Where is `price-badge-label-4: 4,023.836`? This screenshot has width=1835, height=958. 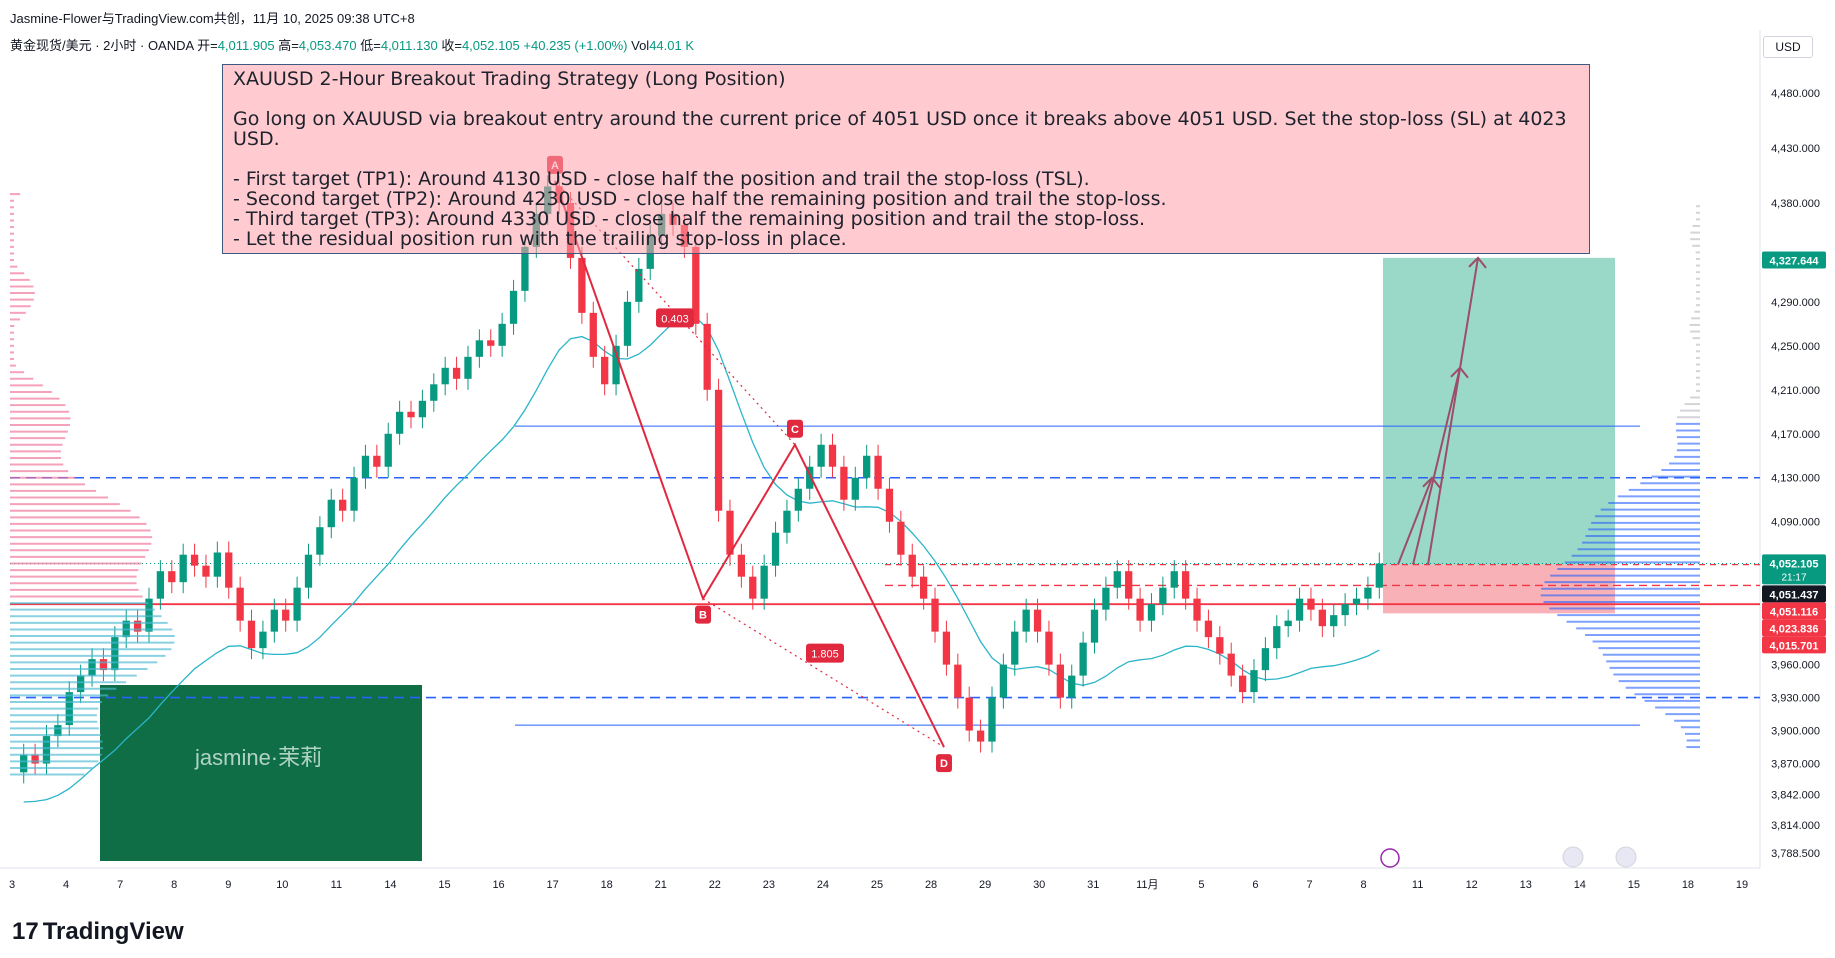
price-badge-label-4: 4,023.836 is located at coordinates (1794, 629).